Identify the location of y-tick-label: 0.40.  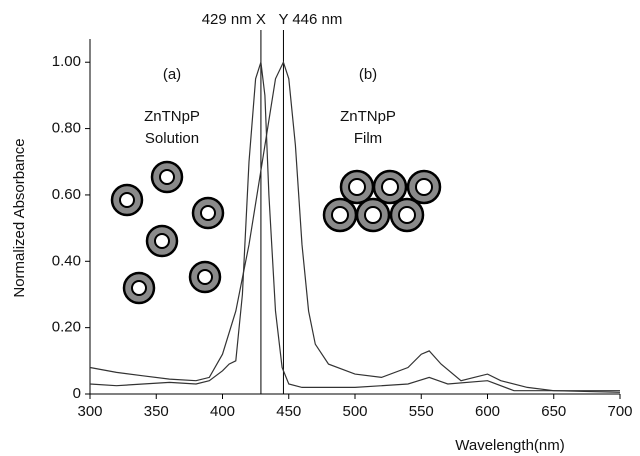
(66, 260).